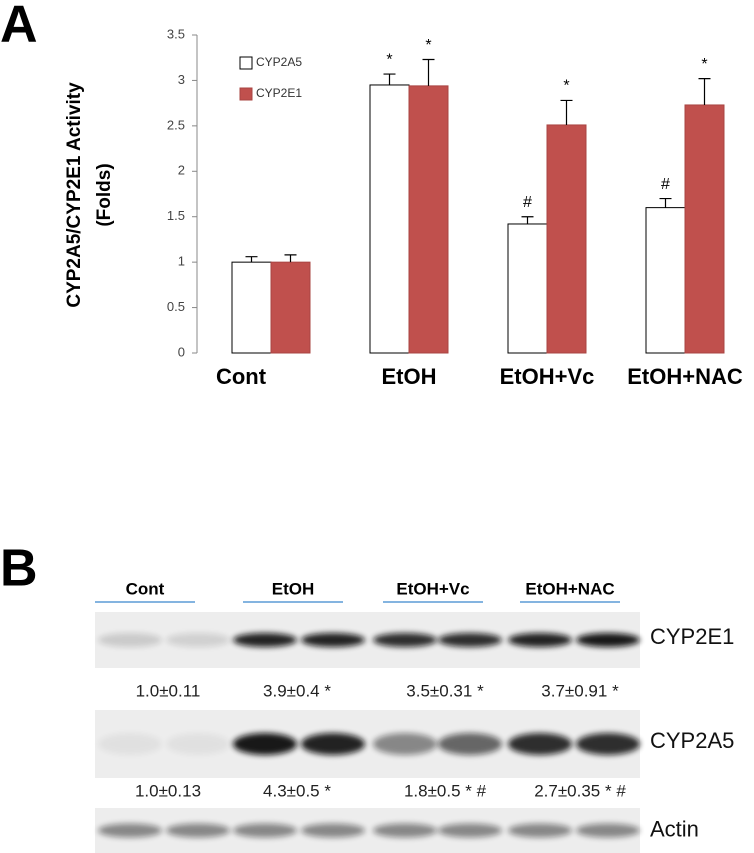 This screenshot has width=754, height=853. I want to click on quantification: 1.0±0.13, so click(168, 790).